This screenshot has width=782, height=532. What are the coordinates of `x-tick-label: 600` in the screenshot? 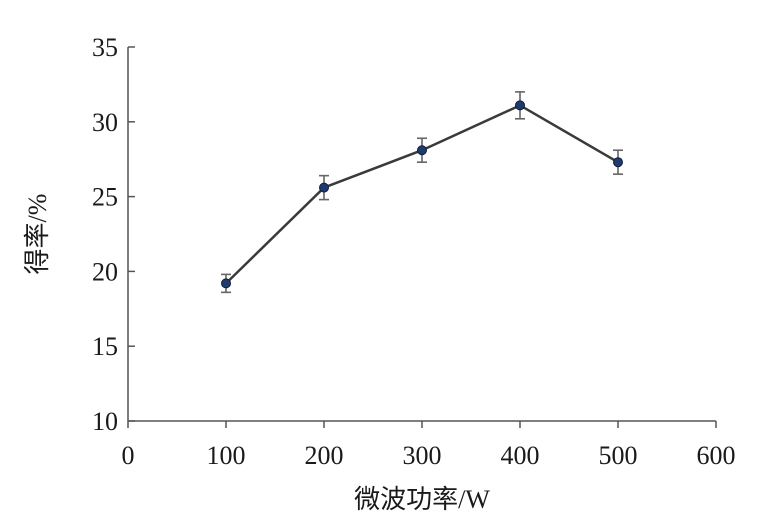 It's located at (716, 455).